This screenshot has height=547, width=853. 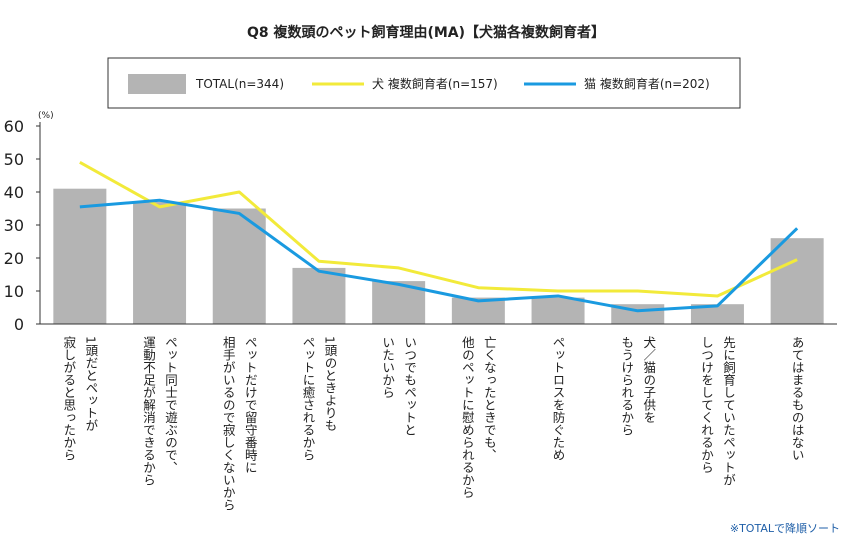 What do you see at coordinates (14, 291) in the screenshot?
I see `y-tick-label: 10` at bounding box center [14, 291].